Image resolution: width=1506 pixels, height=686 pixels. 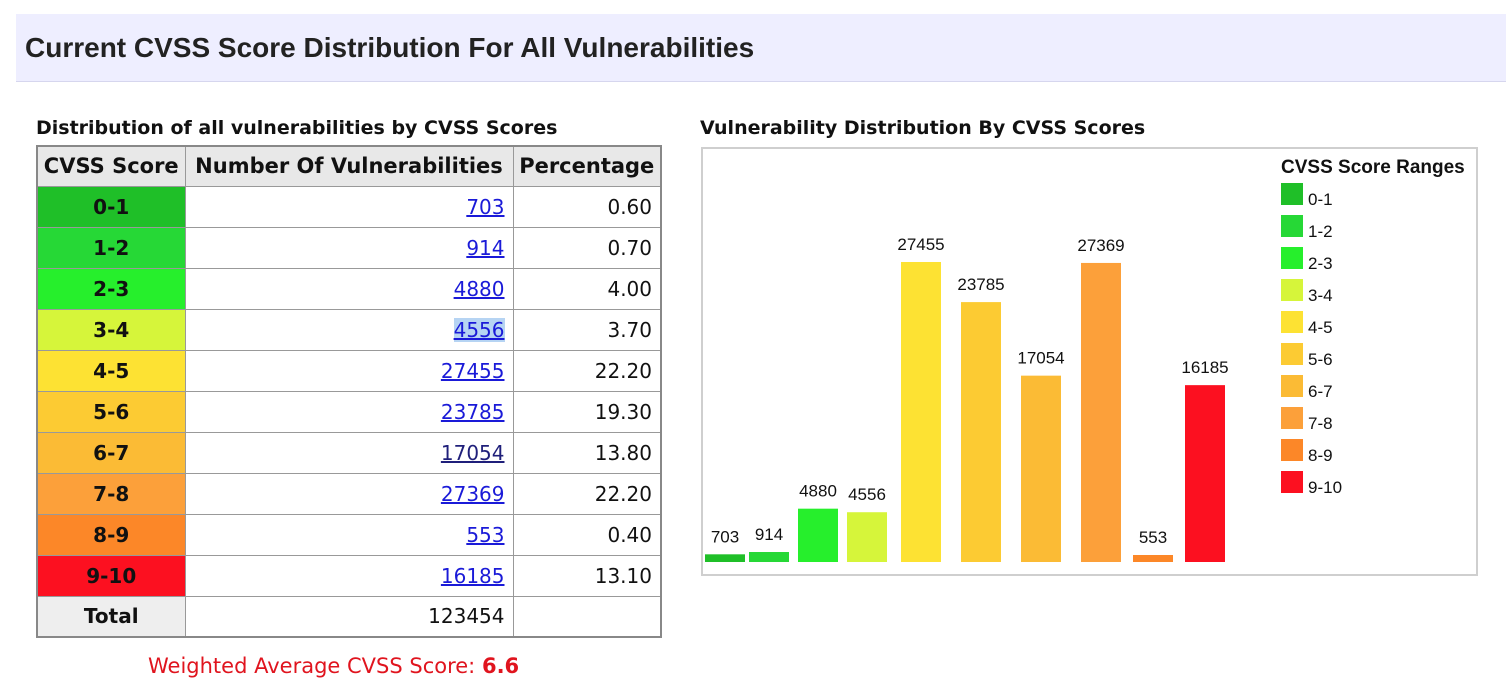 What do you see at coordinates (1320, 423) in the screenshot?
I see `legend-item-label: 7-8` at bounding box center [1320, 423].